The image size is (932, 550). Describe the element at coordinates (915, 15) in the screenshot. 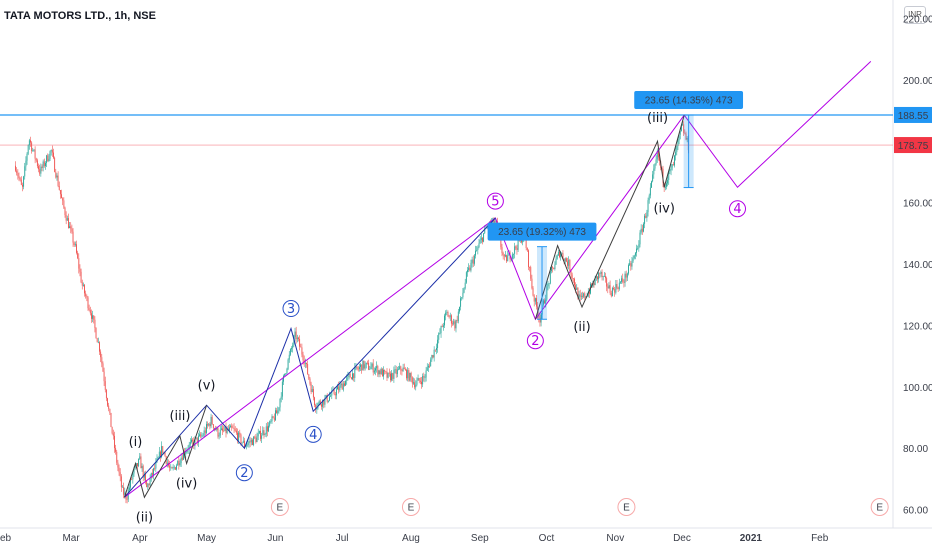

I see `currency-button: INR` at that location.